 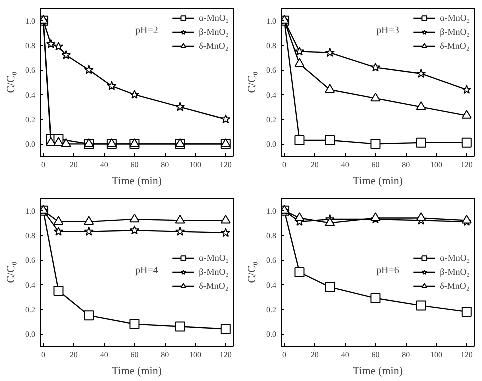 I want to click on annotation: pH=3, so click(x=388, y=31).